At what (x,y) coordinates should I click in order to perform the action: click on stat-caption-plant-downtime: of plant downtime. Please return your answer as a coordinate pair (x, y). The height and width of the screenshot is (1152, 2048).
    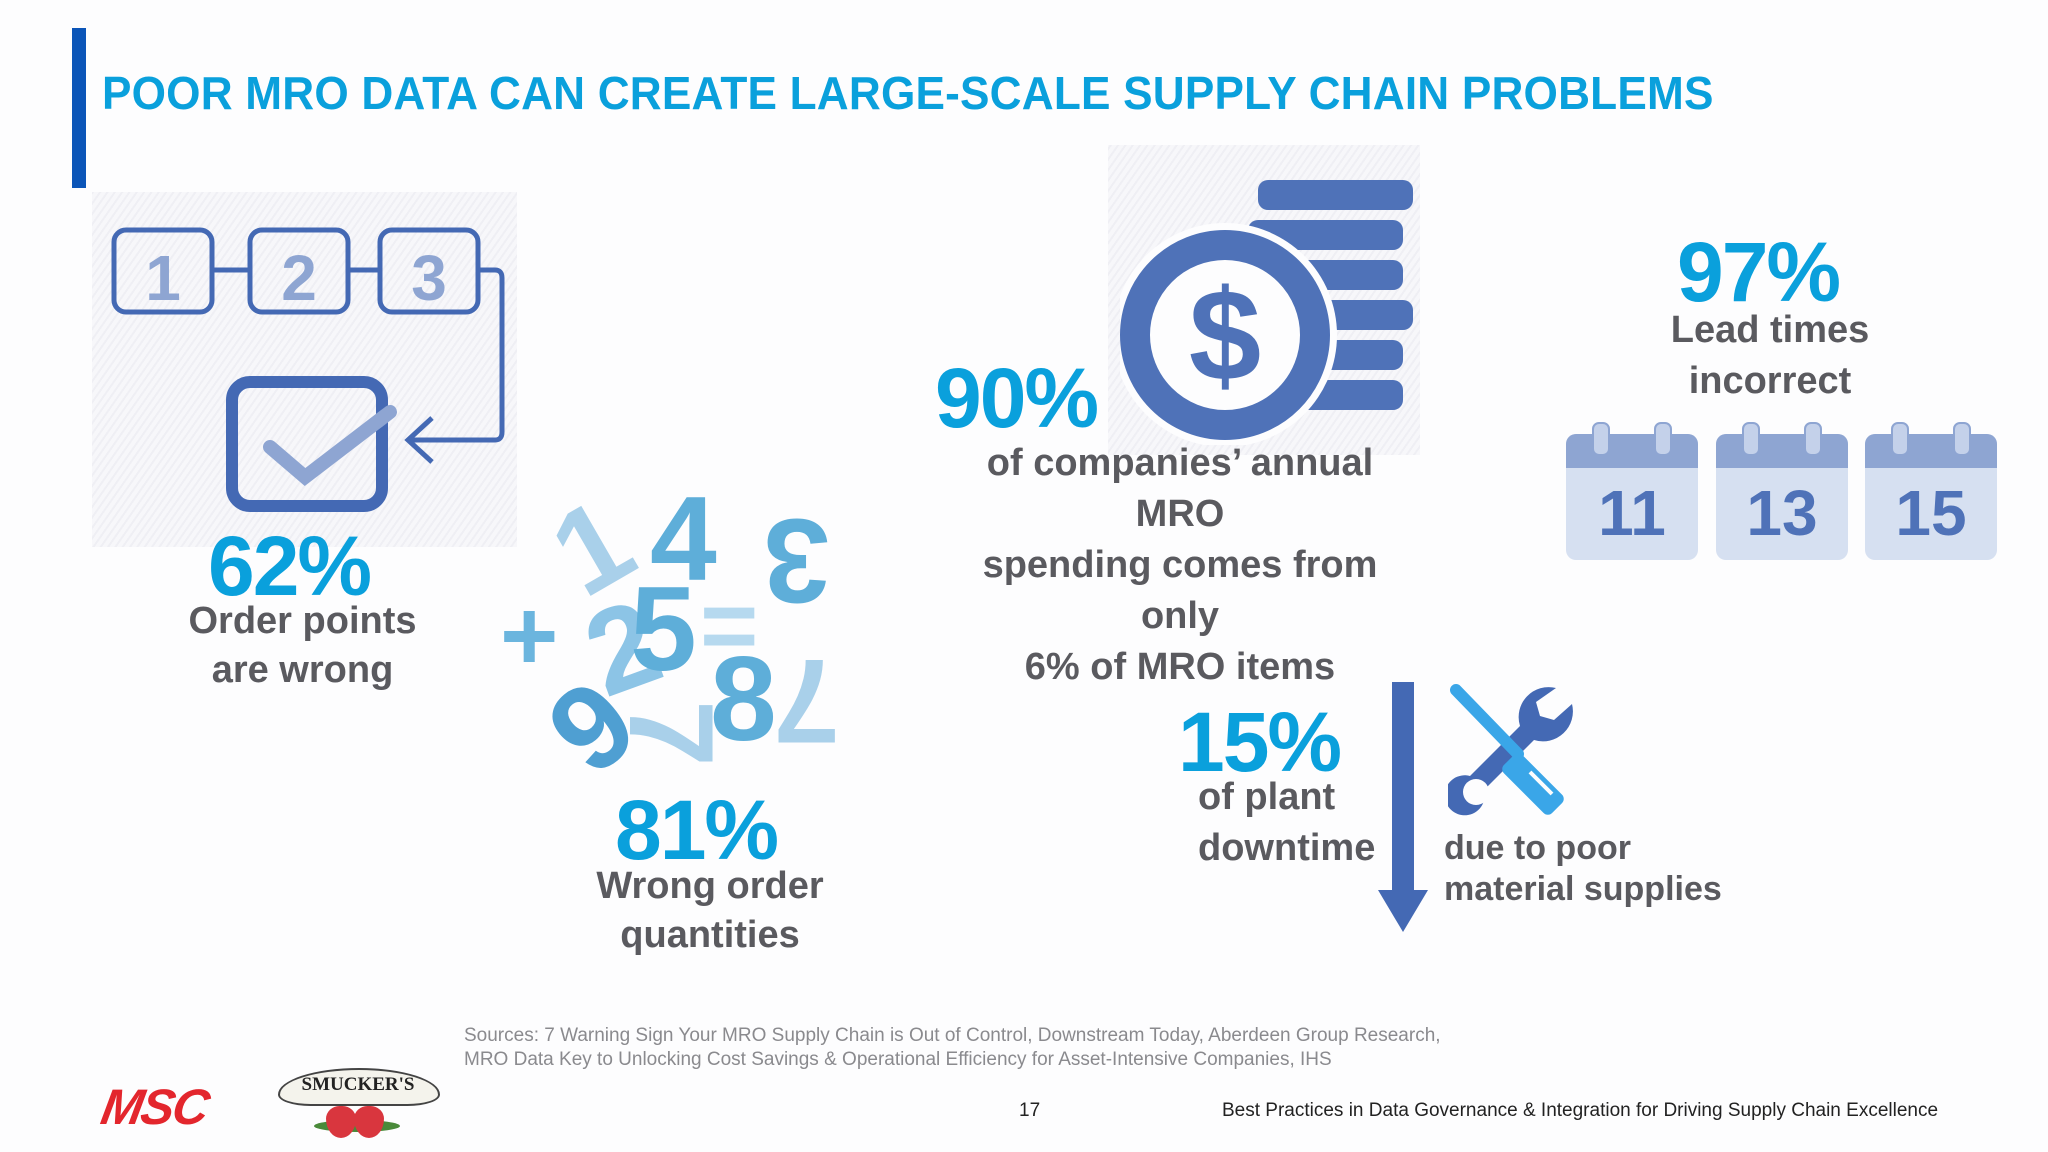
    Looking at the image, I should click on (1287, 822).